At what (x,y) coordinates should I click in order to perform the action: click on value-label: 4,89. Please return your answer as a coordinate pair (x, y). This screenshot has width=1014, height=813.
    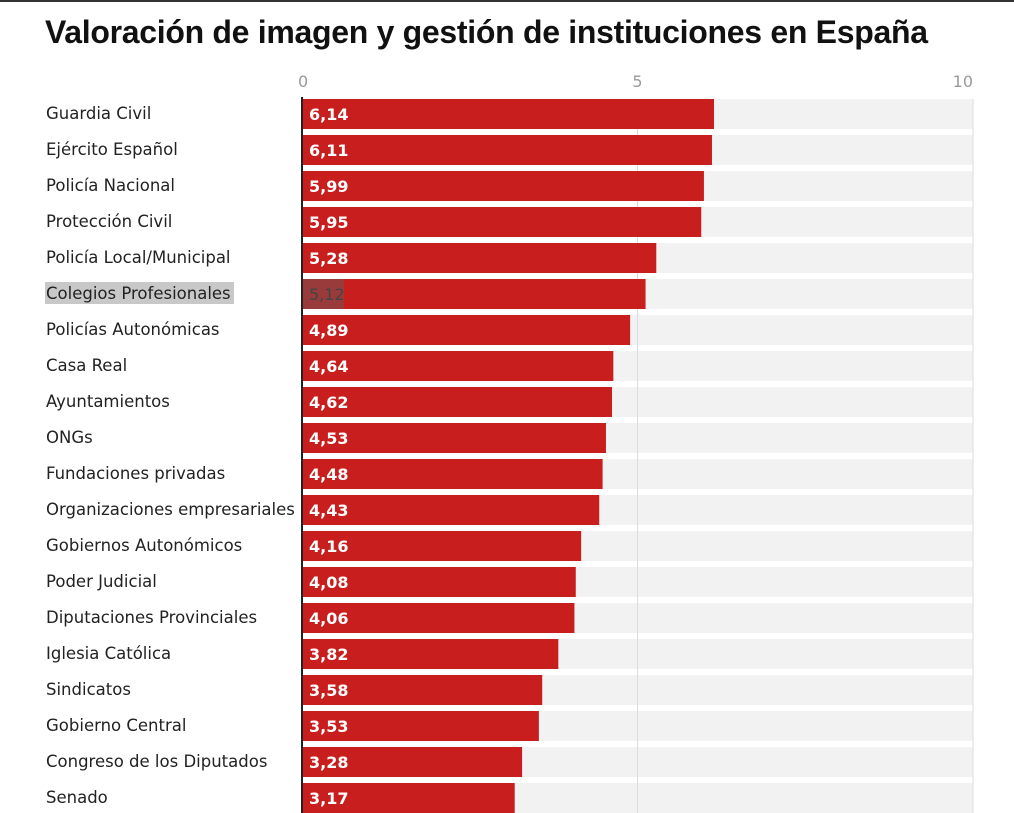
    Looking at the image, I should click on (328, 330).